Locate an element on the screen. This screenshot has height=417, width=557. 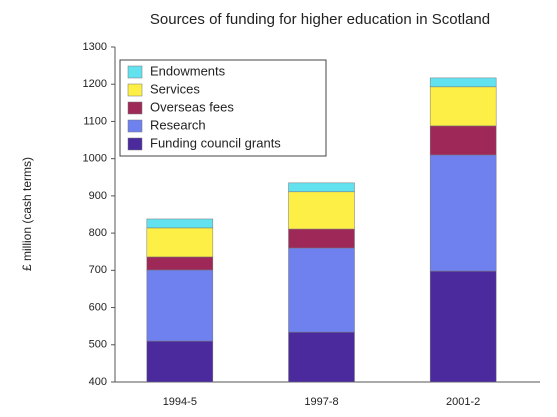
x-tick-label: 1994-5 is located at coordinates (180, 402).